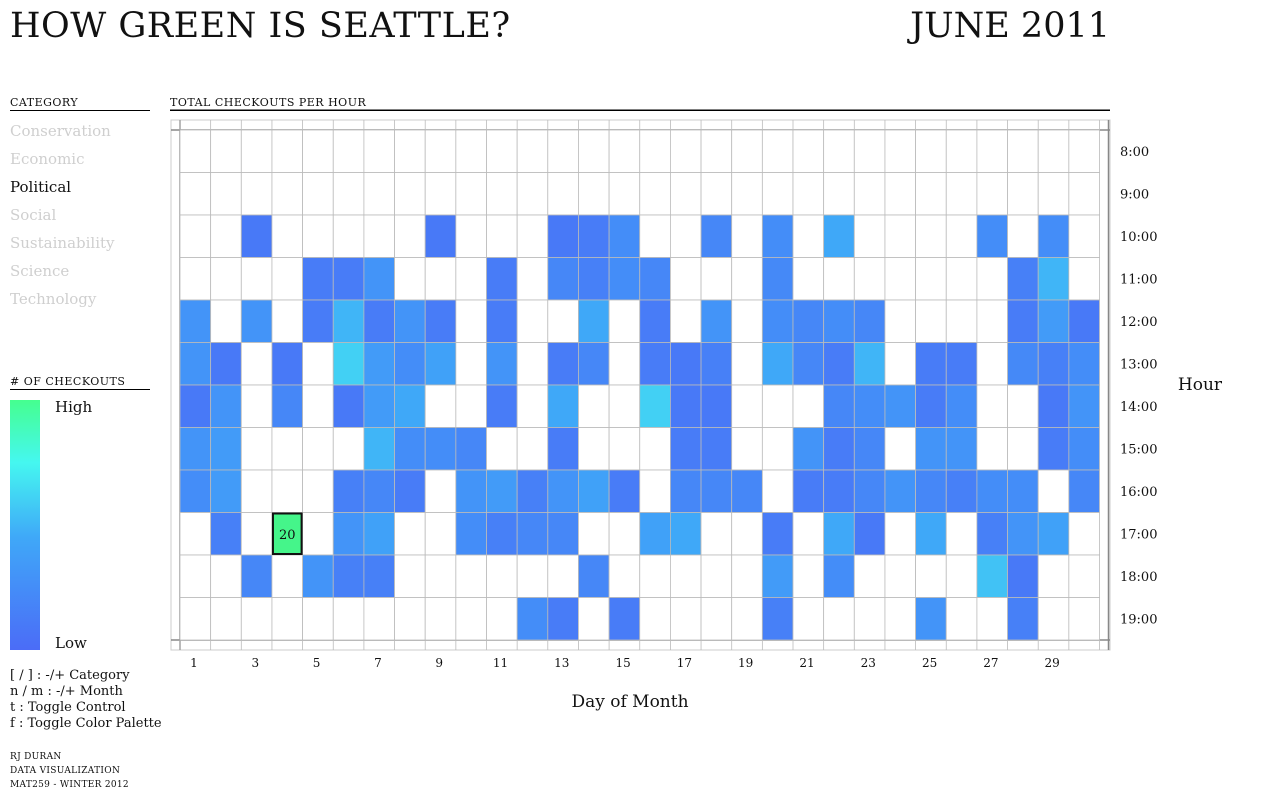 This screenshot has width=1280, height=800. I want to click on x-tick-label: 9, so click(439, 663).